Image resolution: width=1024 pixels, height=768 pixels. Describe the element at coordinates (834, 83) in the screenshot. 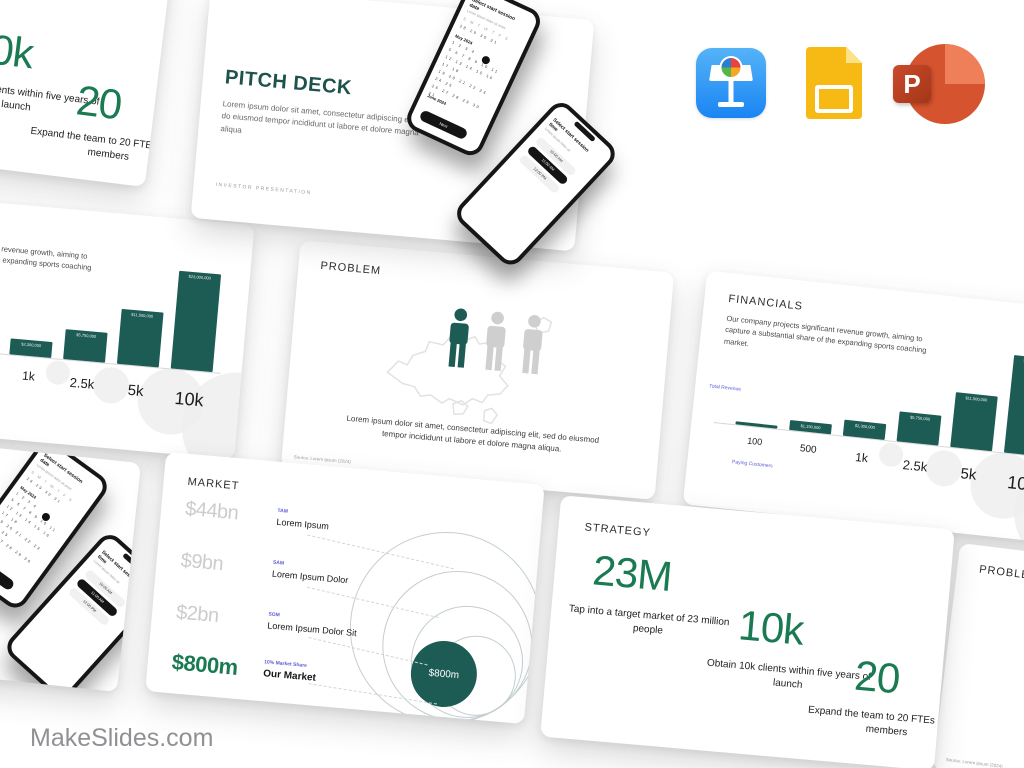

I see `google-slides-icon` at that location.